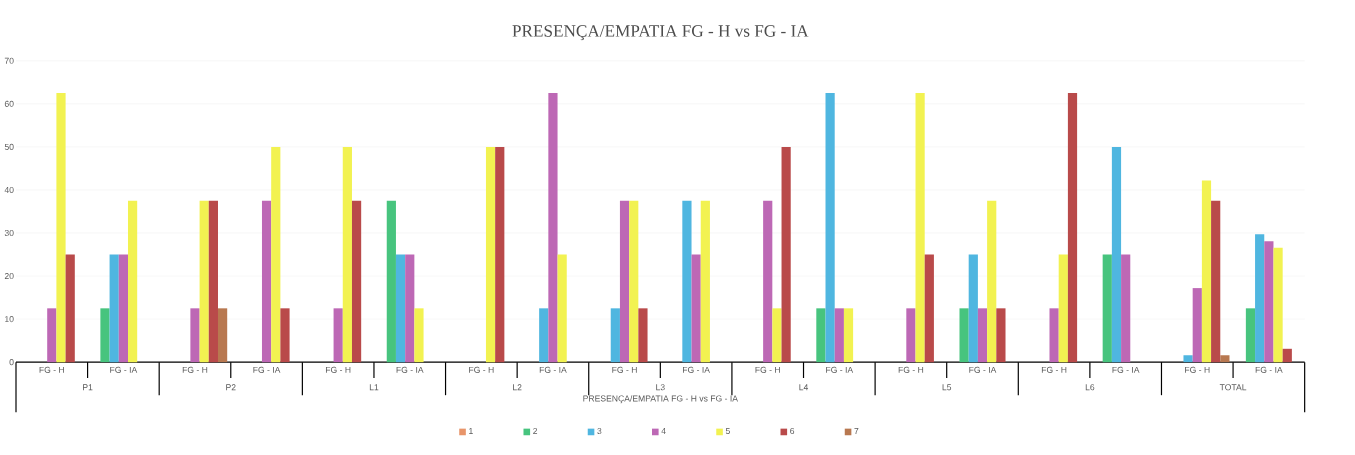 Image resolution: width=1355 pixels, height=455 pixels. I want to click on y-tick-label: 20, so click(9, 276).